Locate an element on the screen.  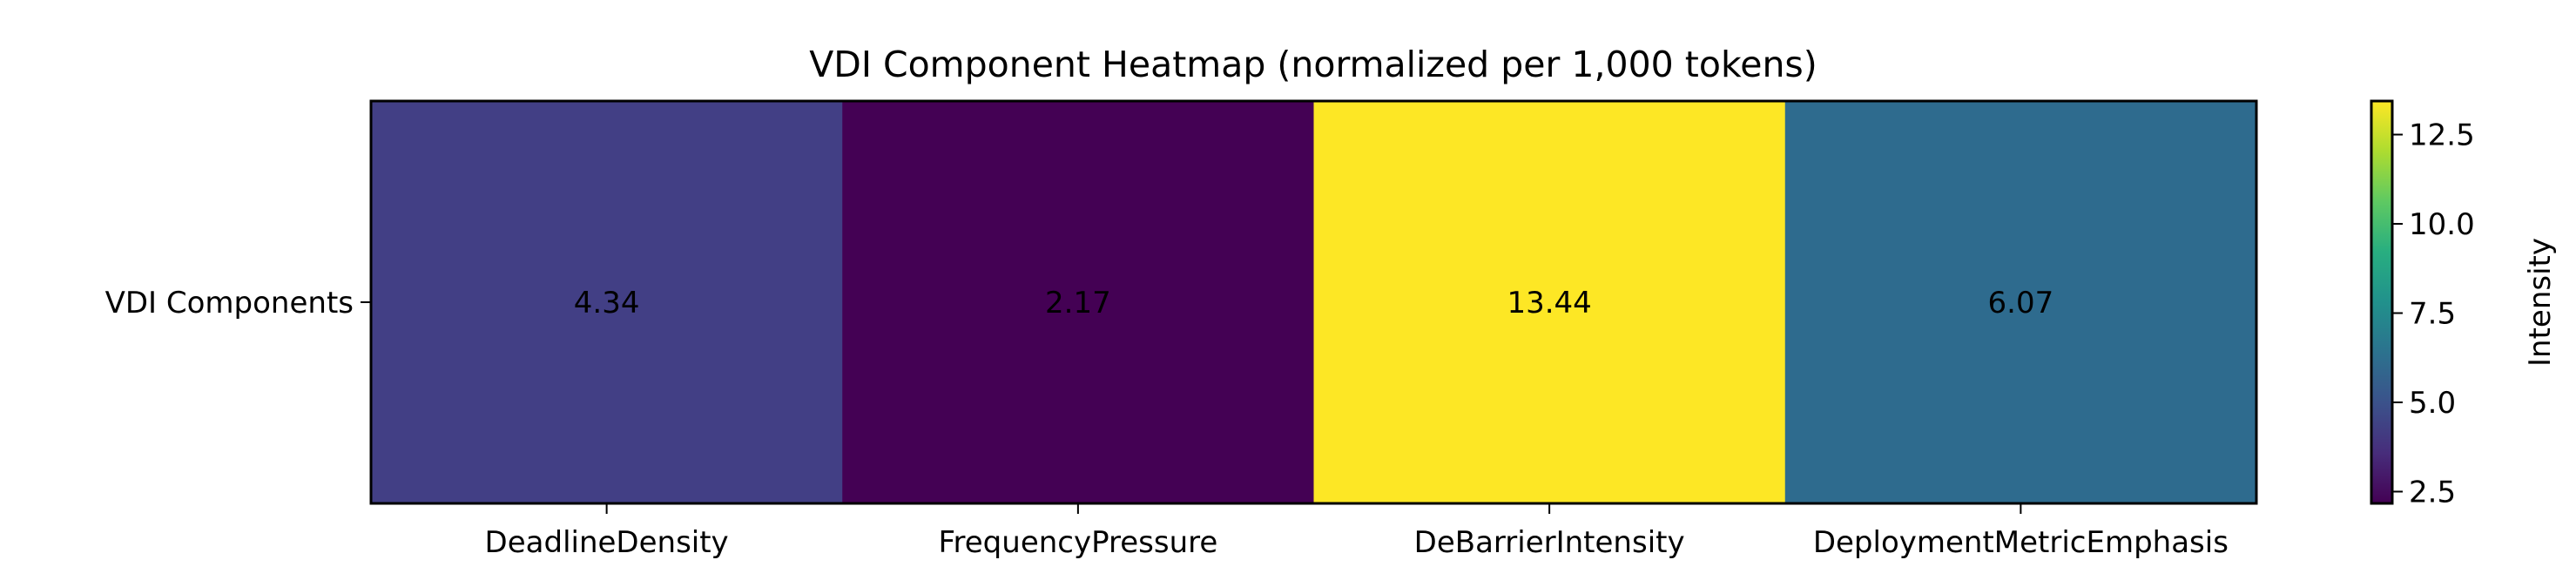
x-tick-label: DeadlineDensity is located at coordinates (607, 542).